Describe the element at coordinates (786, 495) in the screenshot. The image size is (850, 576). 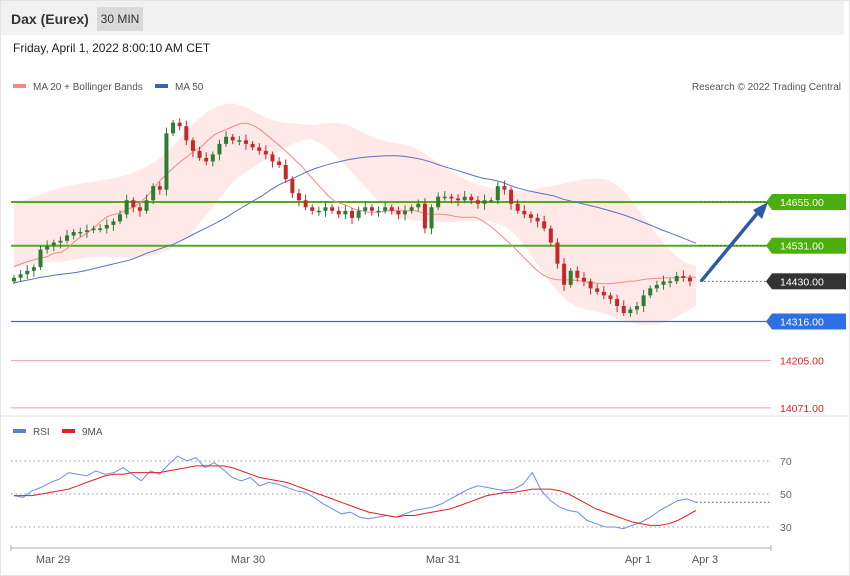
I see `rsi-tick-50: 50` at that location.